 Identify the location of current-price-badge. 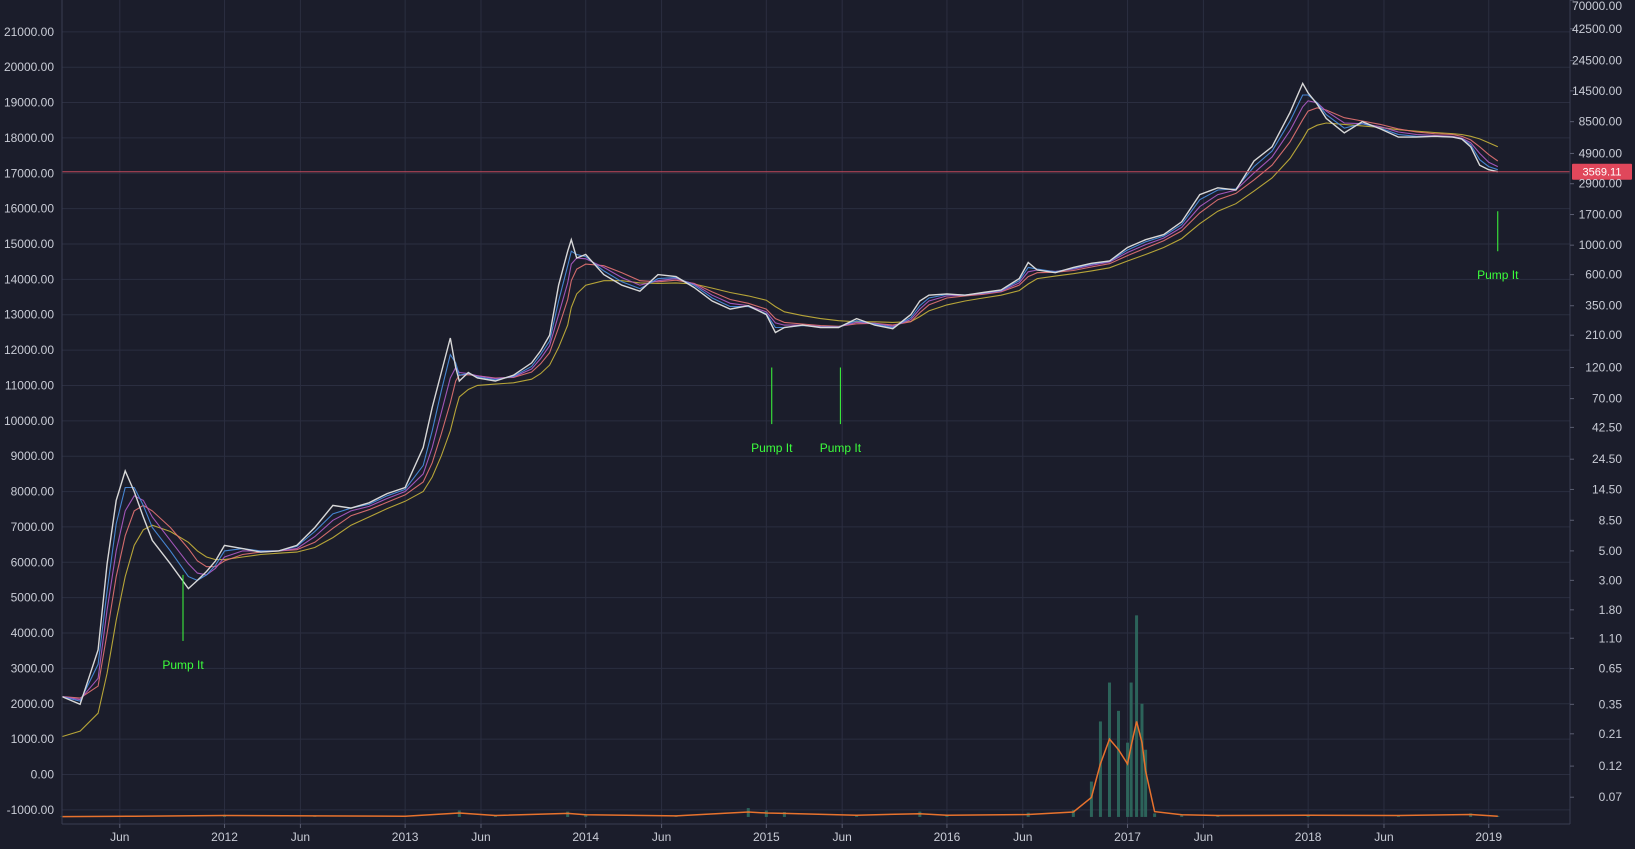
(1602, 171).